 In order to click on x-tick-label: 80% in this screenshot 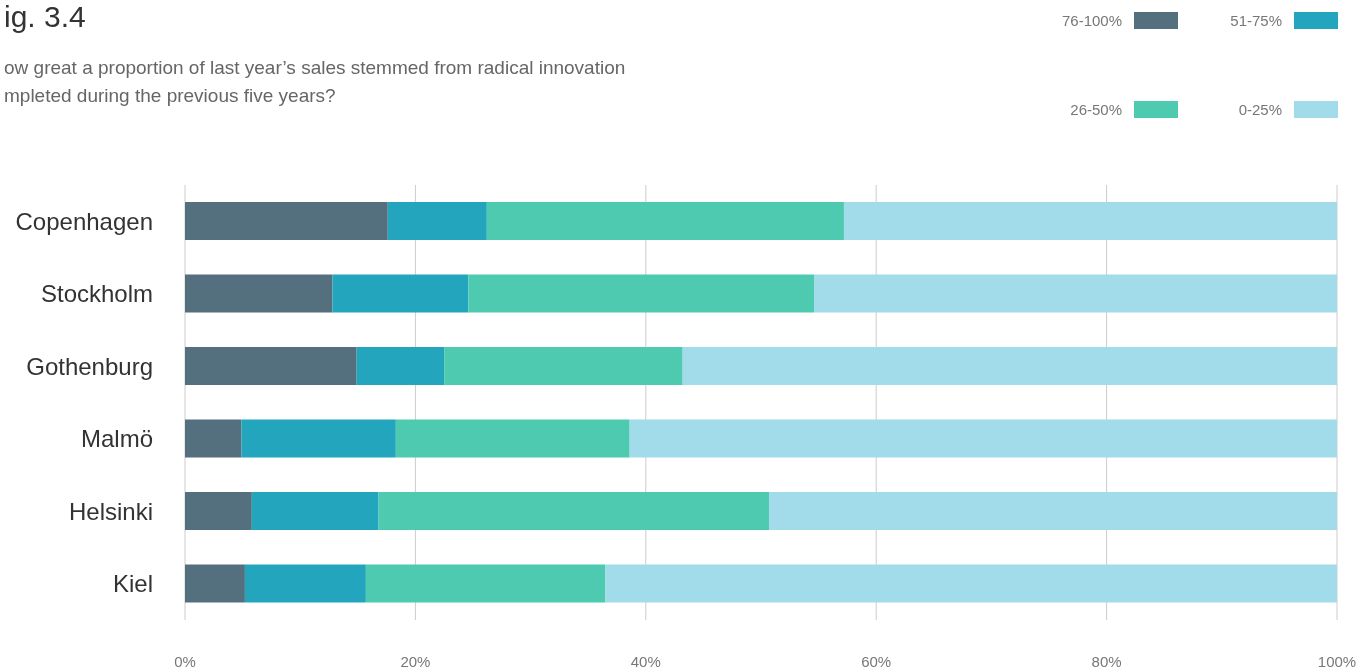, I will do `click(1106, 661)`.